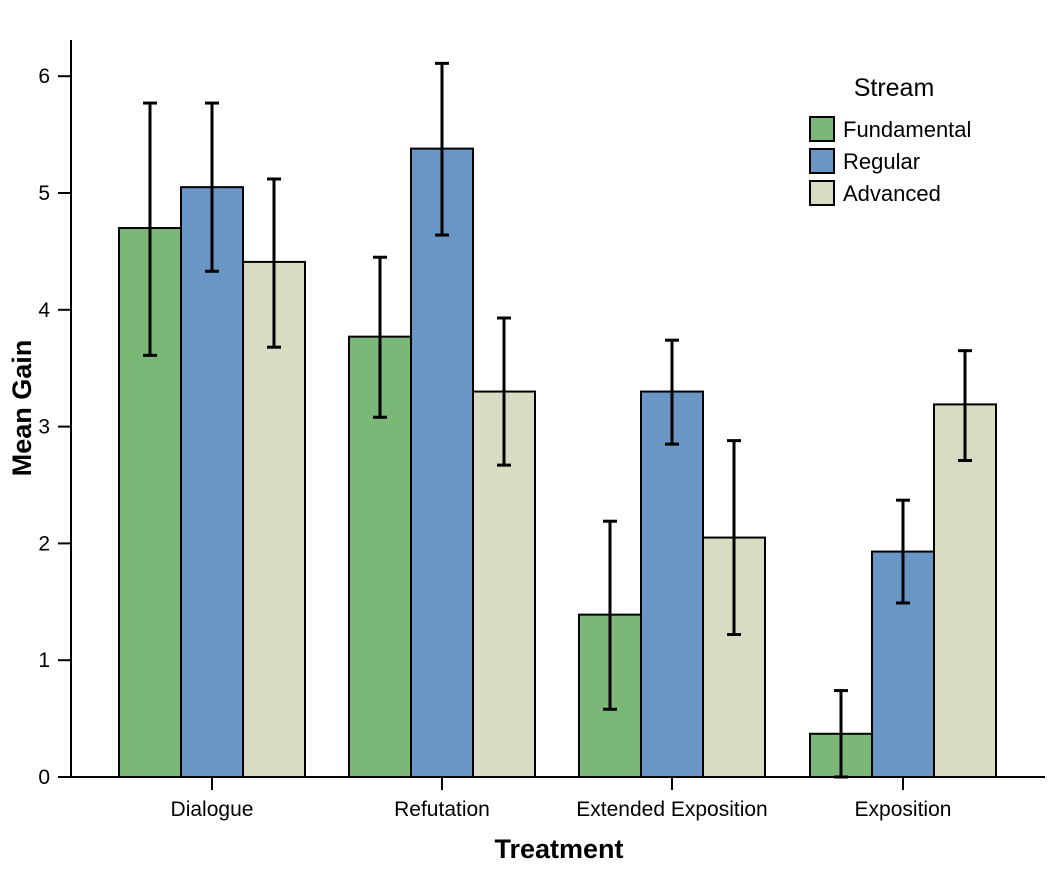  Describe the element at coordinates (671, 809) in the screenshot. I see `x-tick-label-2: Extended Exposition` at that location.